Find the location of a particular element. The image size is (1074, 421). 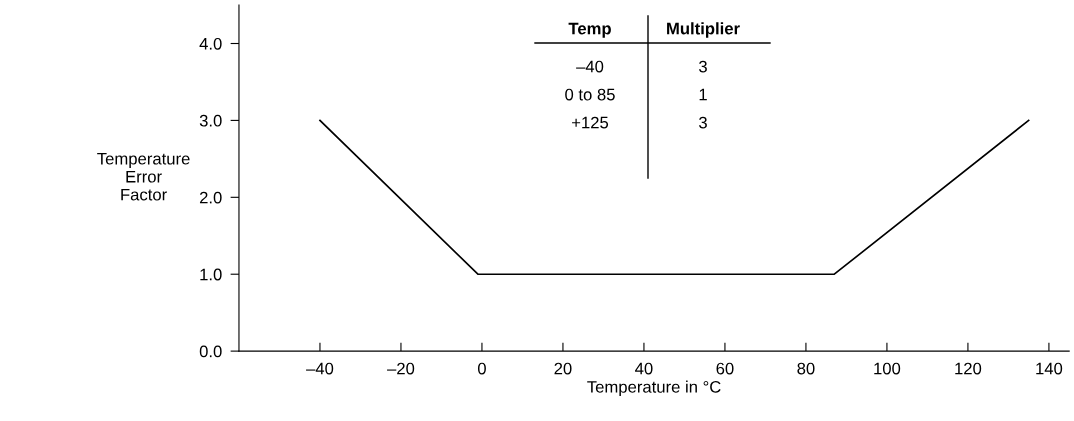

y-tick-label: 3.0 is located at coordinates (210, 120).